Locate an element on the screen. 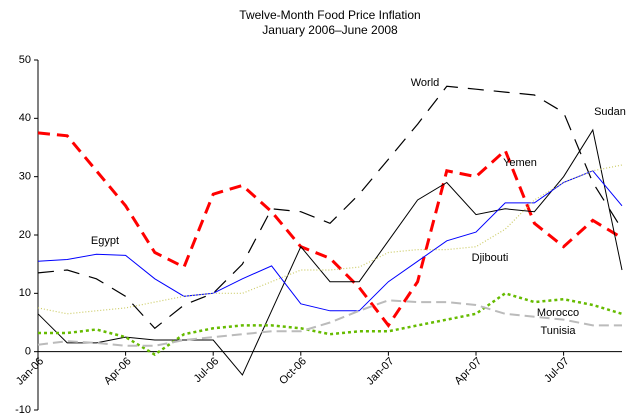  series-label: World is located at coordinates (425, 83).